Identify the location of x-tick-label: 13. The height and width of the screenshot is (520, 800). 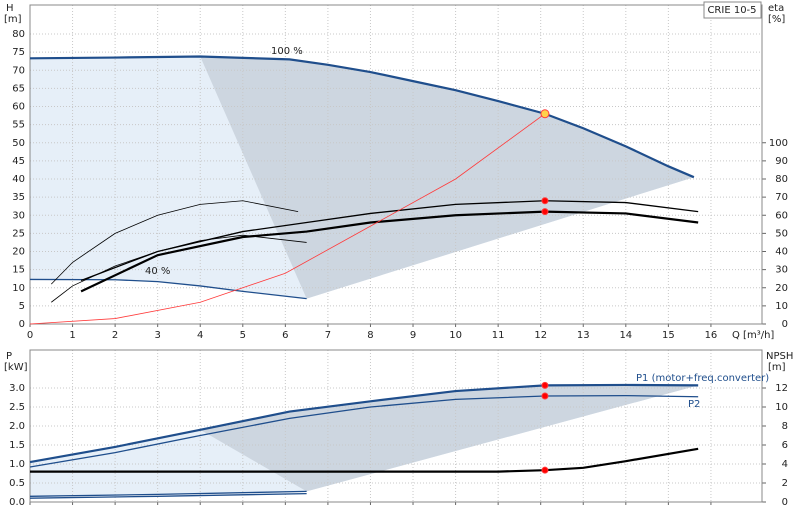
(583, 335).